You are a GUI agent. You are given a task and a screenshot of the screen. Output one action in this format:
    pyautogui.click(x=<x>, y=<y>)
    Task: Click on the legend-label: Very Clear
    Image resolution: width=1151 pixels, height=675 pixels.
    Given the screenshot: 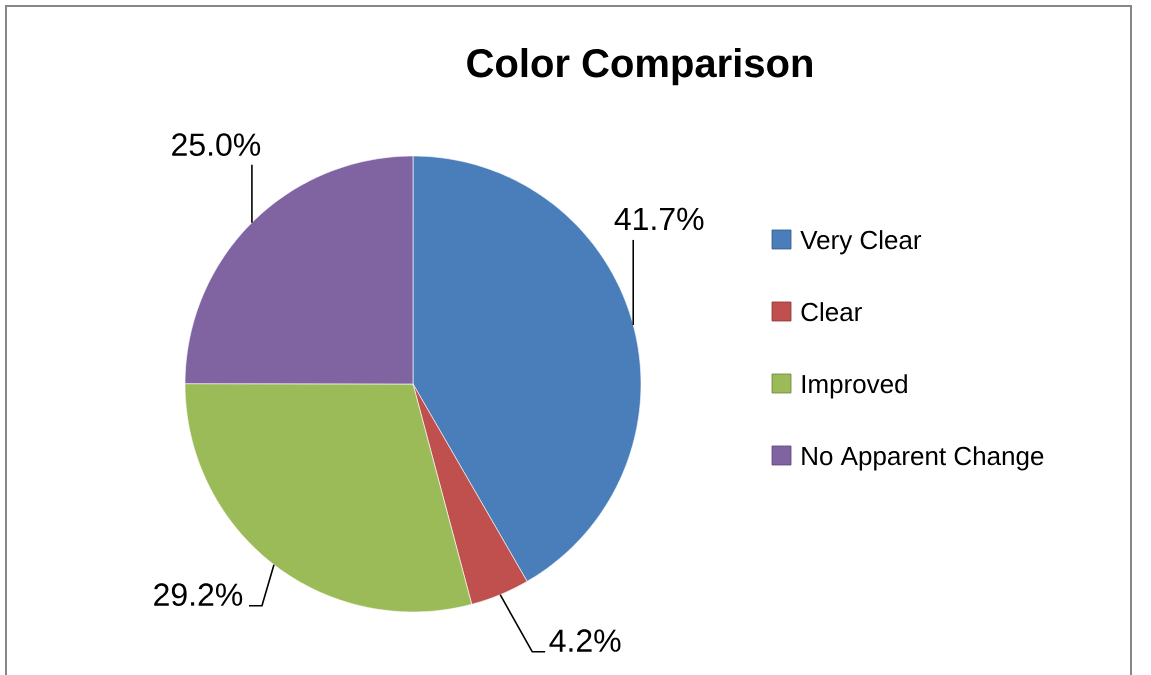 What is the action you would take?
    pyautogui.click(x=861, y=242)
    